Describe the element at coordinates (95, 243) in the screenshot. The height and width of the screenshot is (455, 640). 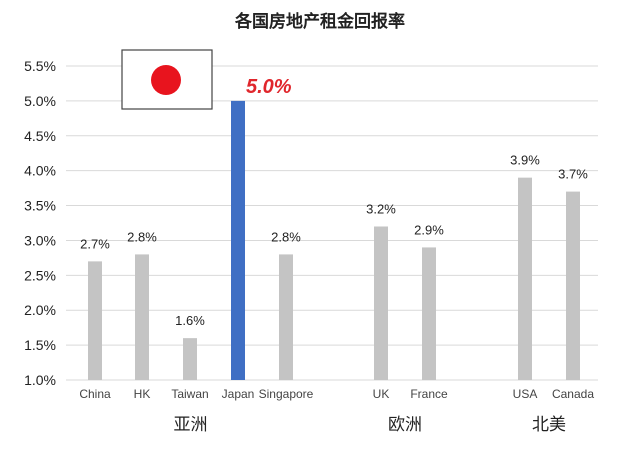
I see `value-label: 2.7%` at that location.